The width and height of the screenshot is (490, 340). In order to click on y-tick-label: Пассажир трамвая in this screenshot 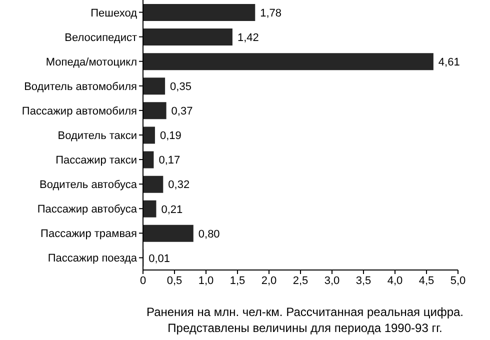, I will do `click(89, 234)`.